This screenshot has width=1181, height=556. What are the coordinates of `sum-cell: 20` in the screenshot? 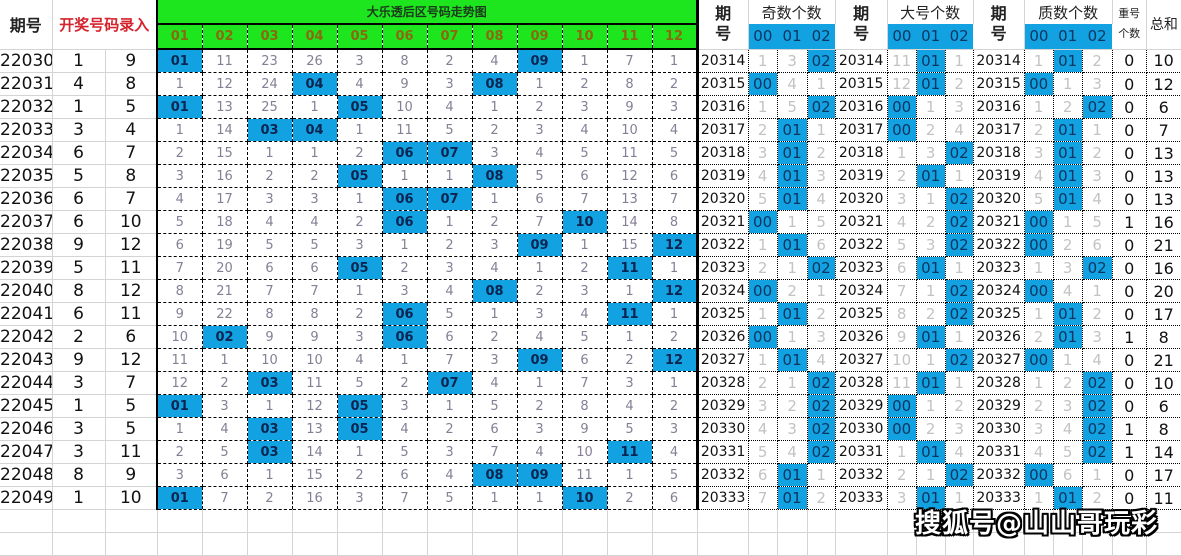 It's located at (1163, 291).